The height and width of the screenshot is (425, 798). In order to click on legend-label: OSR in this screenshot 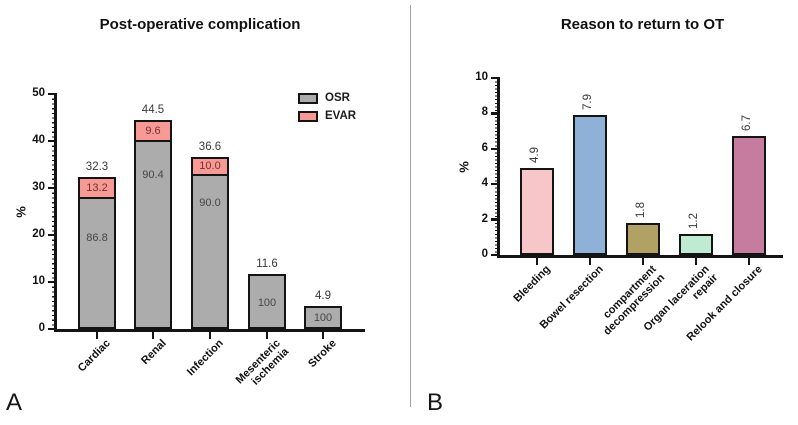, I will do `click(337, 98)`.